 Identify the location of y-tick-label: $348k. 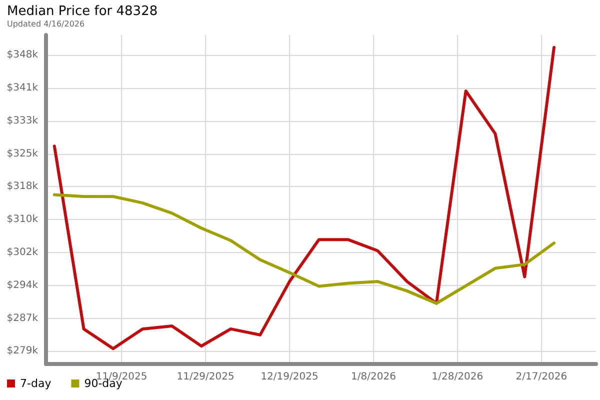
(22, 55).